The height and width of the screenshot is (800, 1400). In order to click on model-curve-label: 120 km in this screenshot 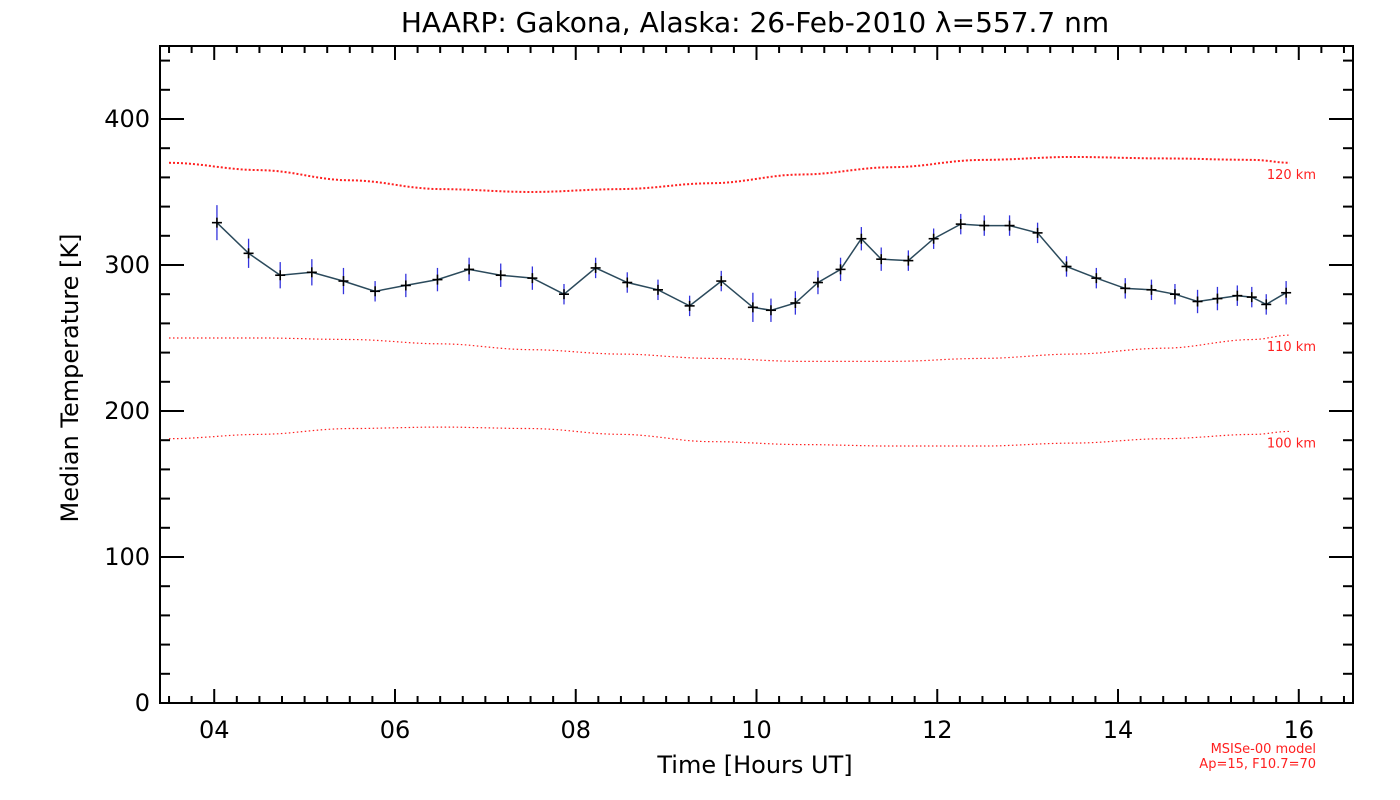, I will do `click(1291, 175)`.